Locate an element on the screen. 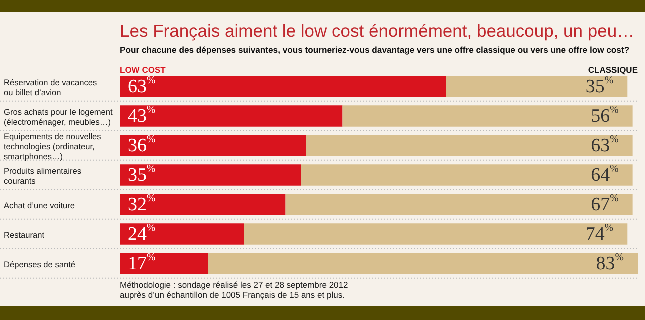 This screenshot has height=320, width=645. data-label: 43$^{%}$ is located at coordinates (142, 116).